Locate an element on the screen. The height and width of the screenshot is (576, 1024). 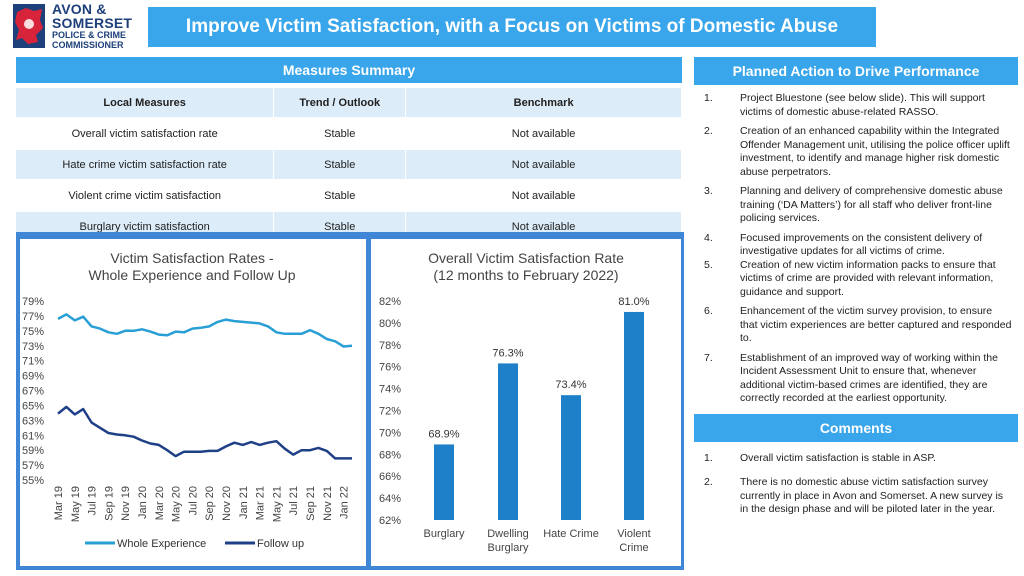
column-header-local-measures: Local Measures is located at coordinates (145, 103).